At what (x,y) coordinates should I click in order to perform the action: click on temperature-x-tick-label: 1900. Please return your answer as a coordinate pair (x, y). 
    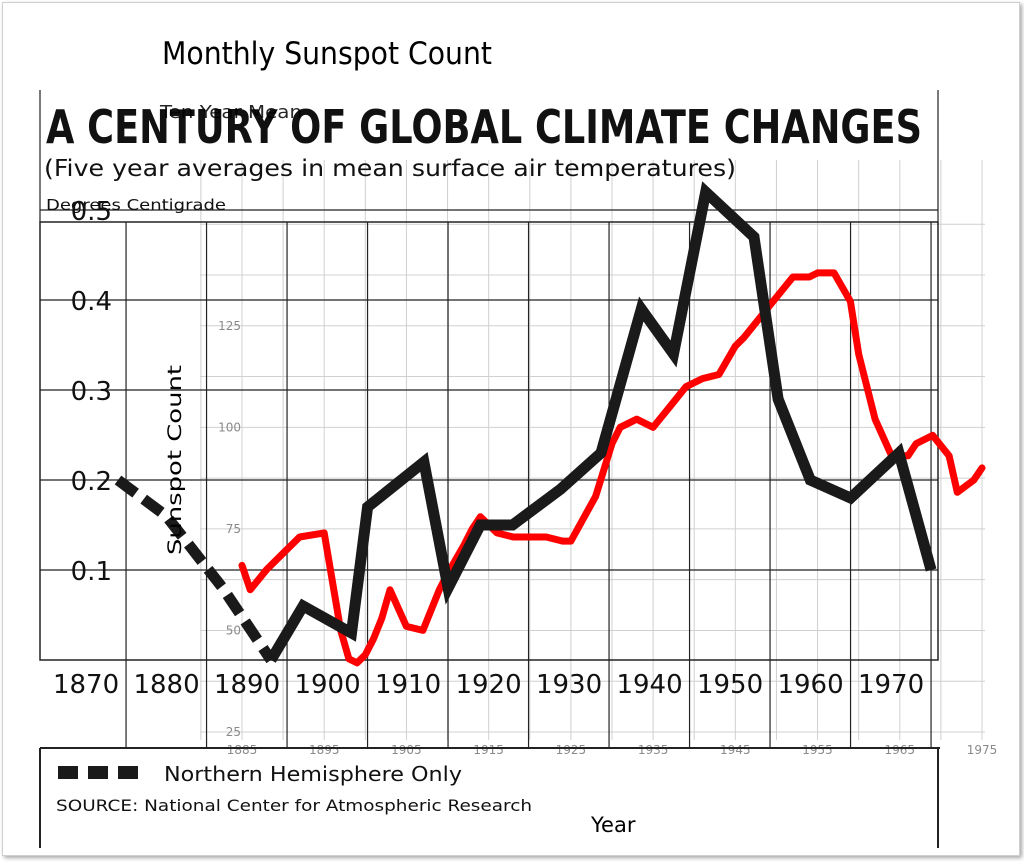
    Looking at the image, I should click on (327, 685).